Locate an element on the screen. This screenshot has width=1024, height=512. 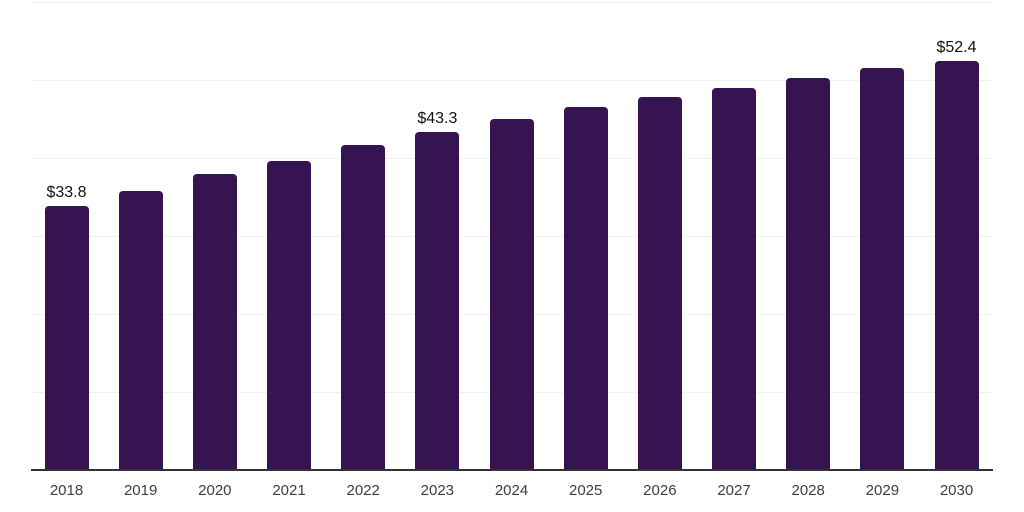
bar-2018 is located at coordinates (66, 338).